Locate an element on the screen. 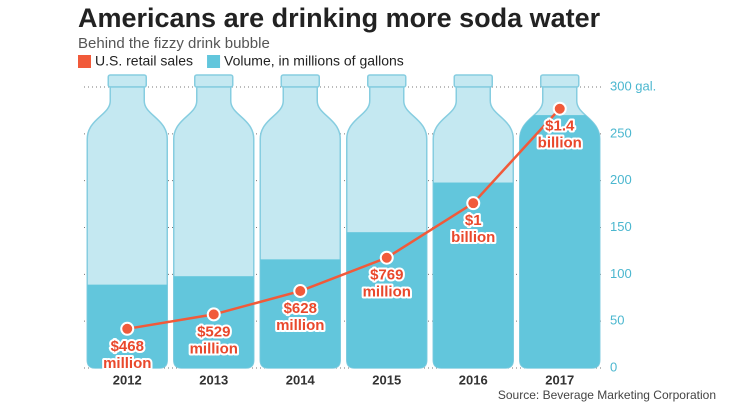 The width and height of the screenshot is (729, 410). data-label: $1 billion is located at coordinates (473, 229).